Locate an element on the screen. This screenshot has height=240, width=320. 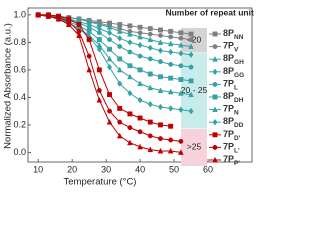
legend-group-label: <20 is located at coordinates (194, 40).